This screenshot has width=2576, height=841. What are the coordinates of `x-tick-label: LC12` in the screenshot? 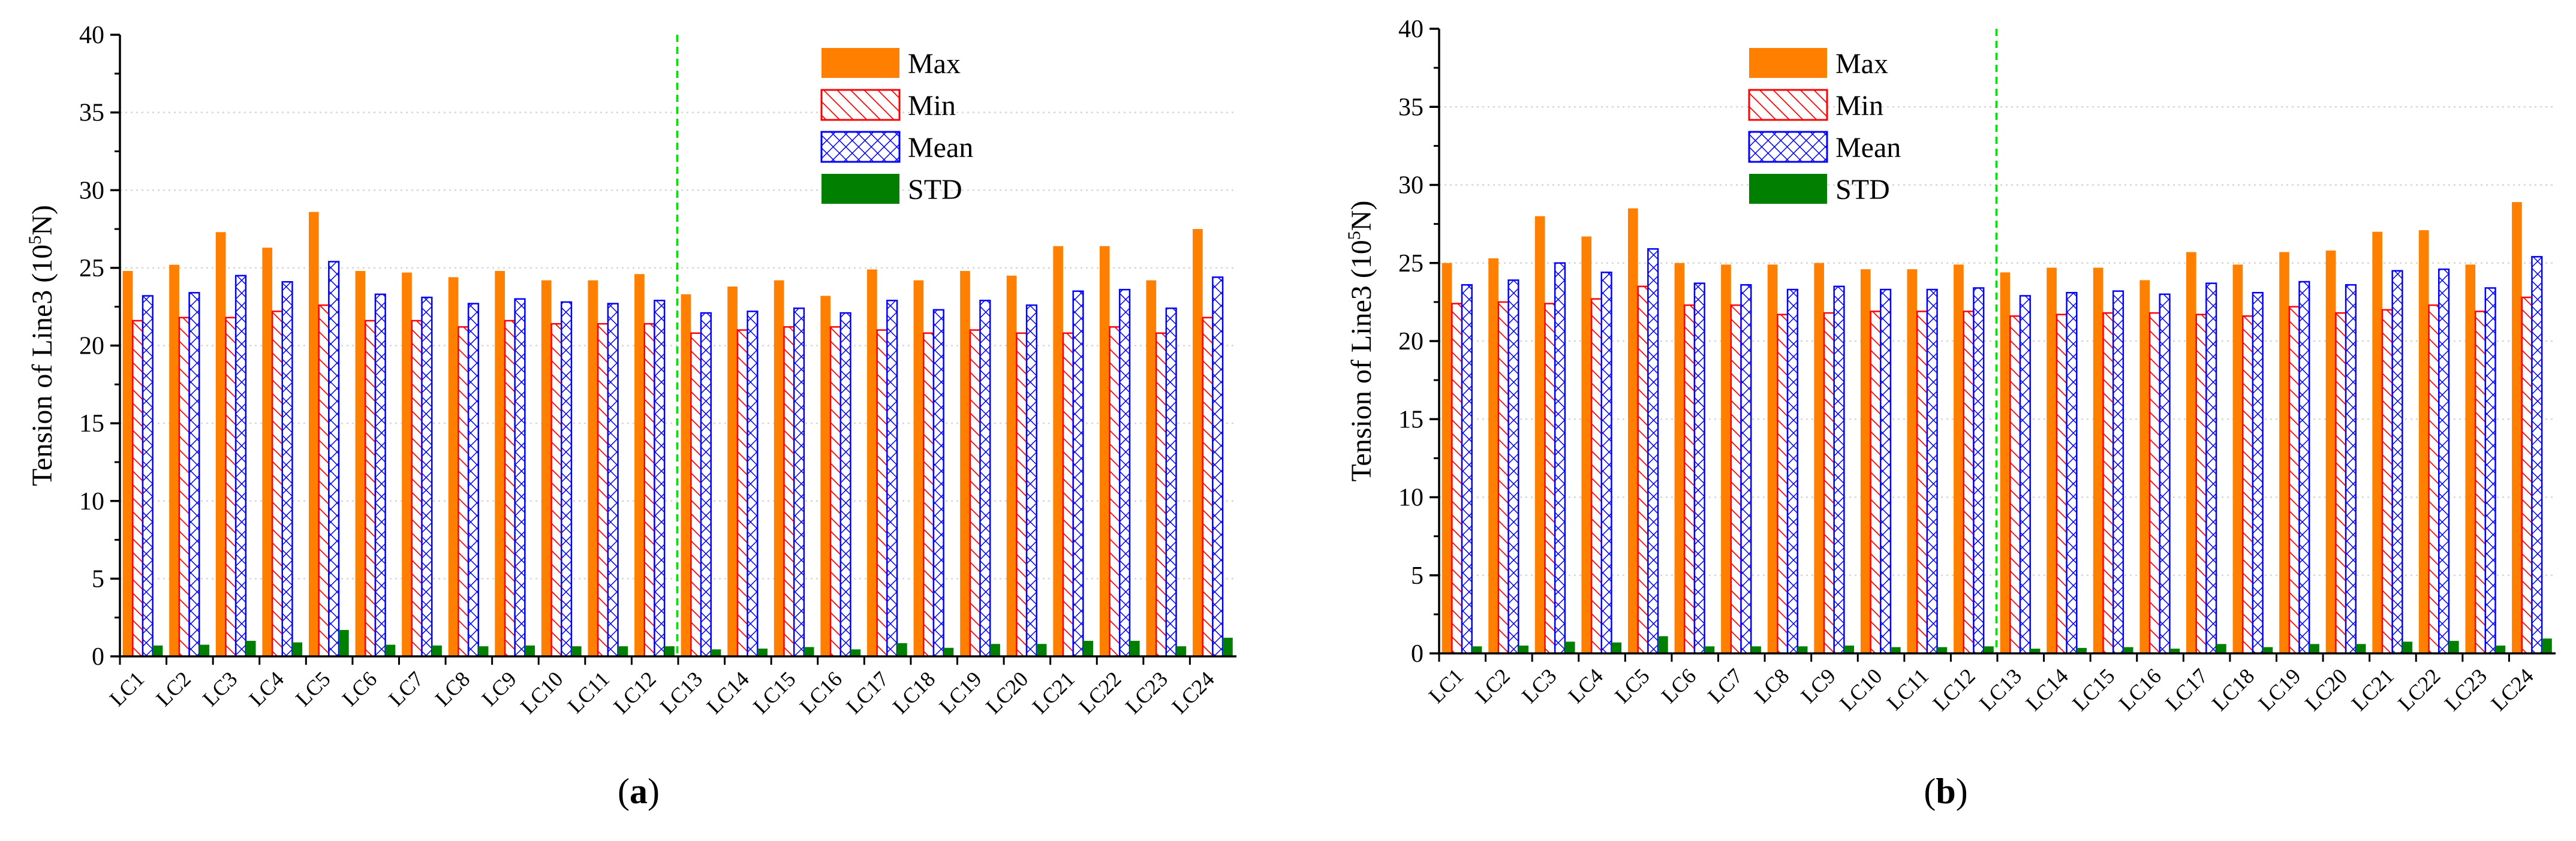 It's located at (634, 692).